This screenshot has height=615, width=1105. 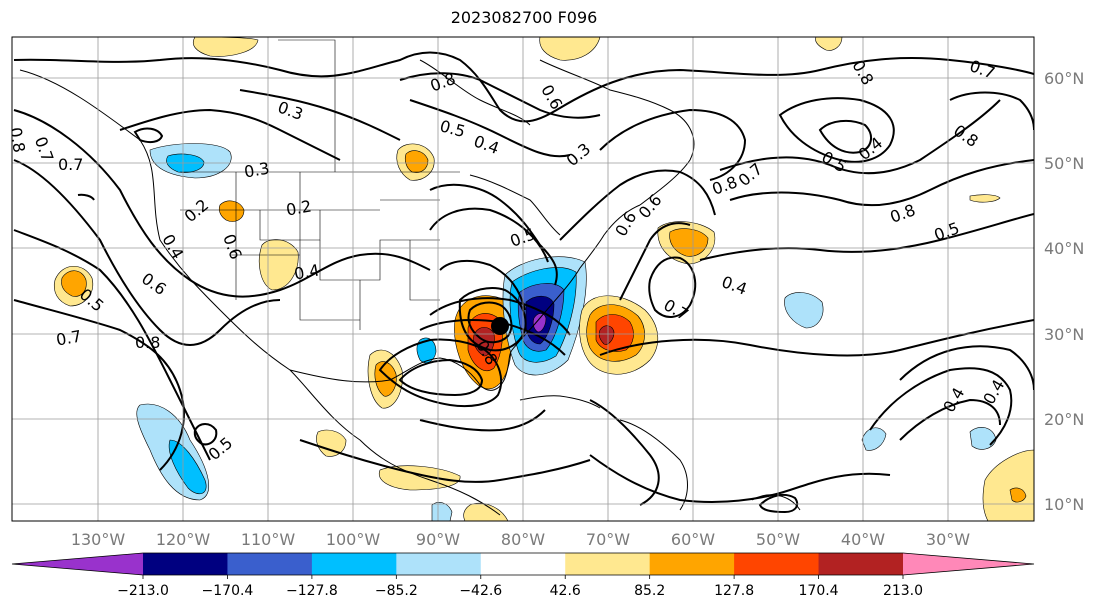 What do you see at coordinates (539, 323) in the screenshot?
I see `shade-negative-peak` at bounding box center [539, 323].